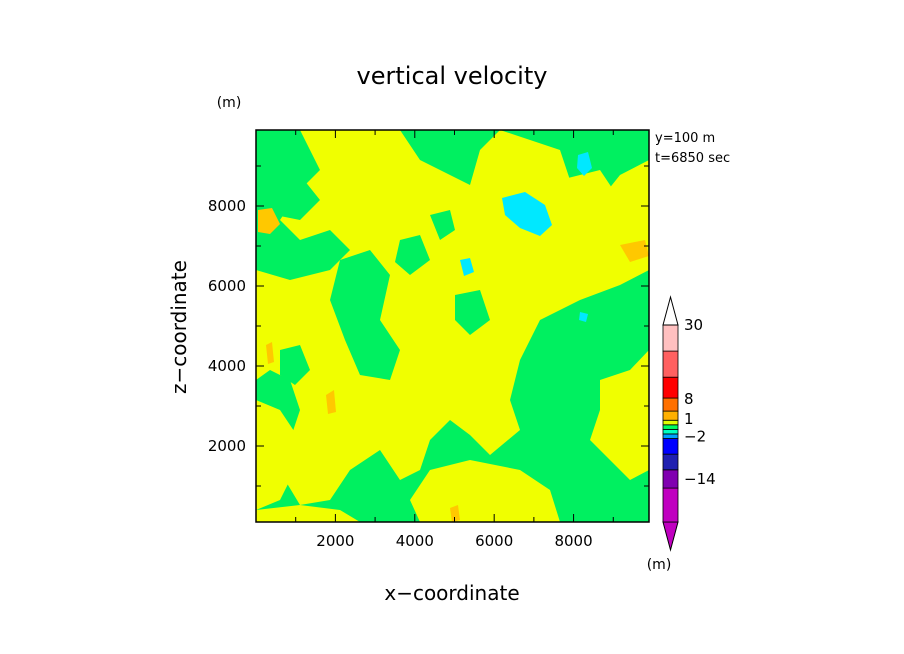 The height and width of the screenshot is (654, 904). What do you see at coordinates (494, 541) in the screenshot?
I see `x-tick-label: 6000` at bounding box center [494, 541].